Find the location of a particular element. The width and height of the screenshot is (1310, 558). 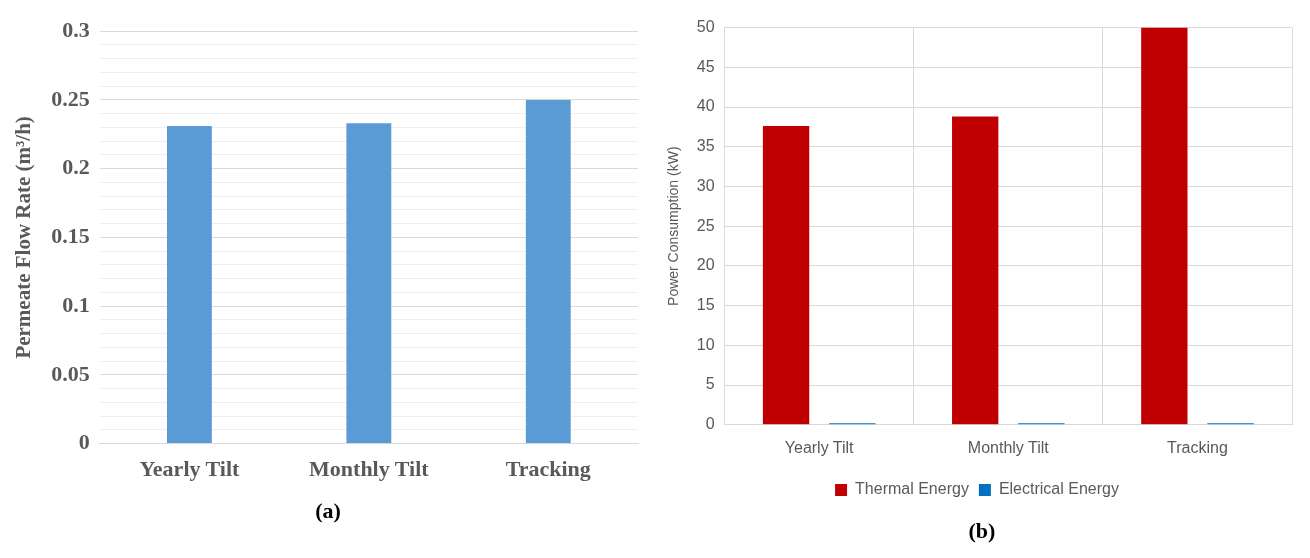

y-tick-label: 0.1 is located at coordinates (76, 304).